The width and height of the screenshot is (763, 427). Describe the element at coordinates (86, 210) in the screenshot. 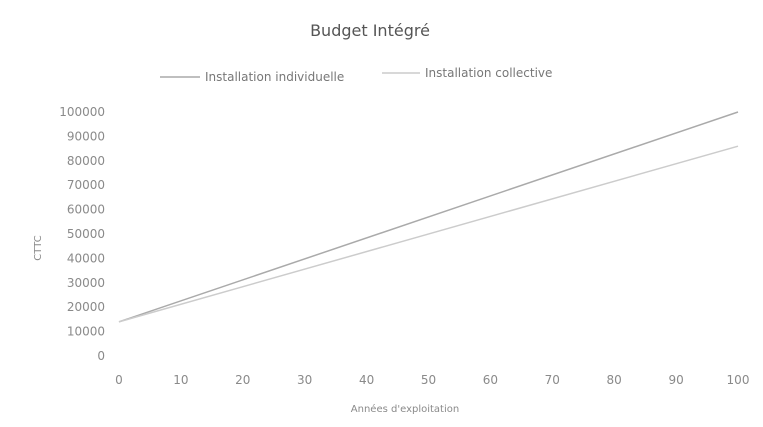

I see `y-tick-label: 60000` at that location.